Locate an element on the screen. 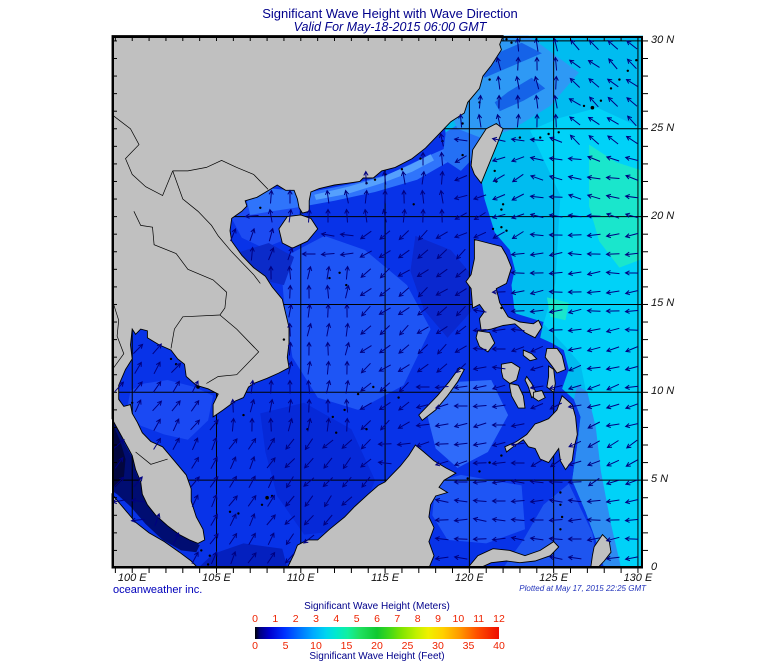  meters-tick-label: 5 is located at coordinates (356, 619).